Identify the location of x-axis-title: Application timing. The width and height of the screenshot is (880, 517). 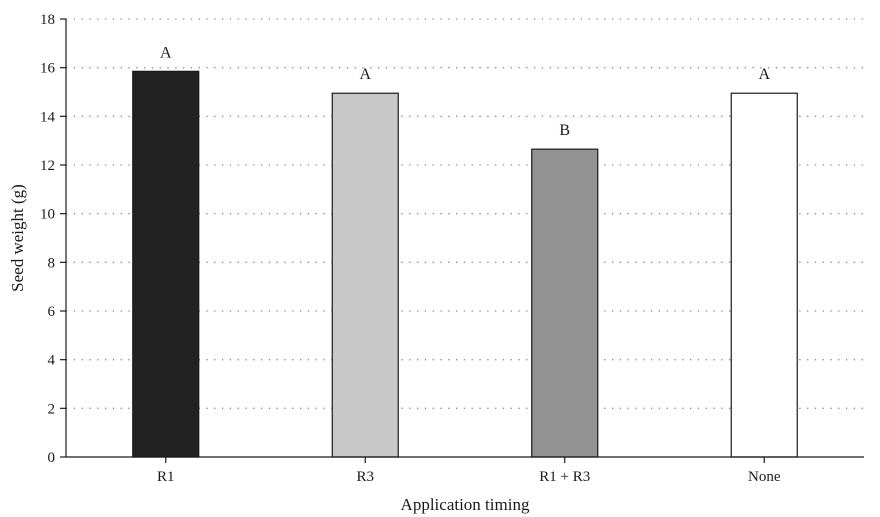
(465, 504).